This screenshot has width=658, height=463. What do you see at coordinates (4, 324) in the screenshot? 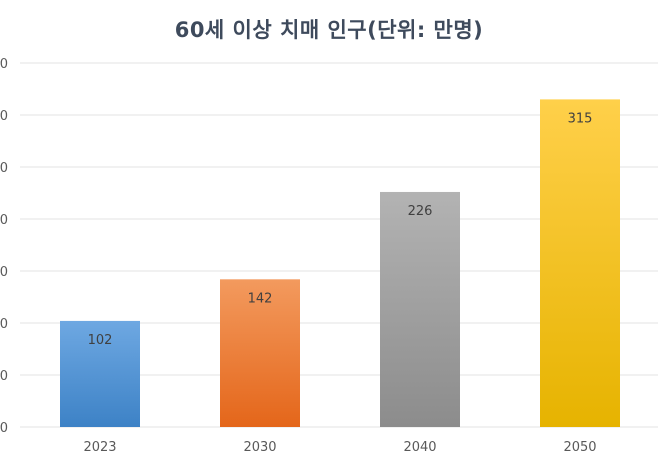
I see `y-tick-label: 100` at bounding box center [4, 324].